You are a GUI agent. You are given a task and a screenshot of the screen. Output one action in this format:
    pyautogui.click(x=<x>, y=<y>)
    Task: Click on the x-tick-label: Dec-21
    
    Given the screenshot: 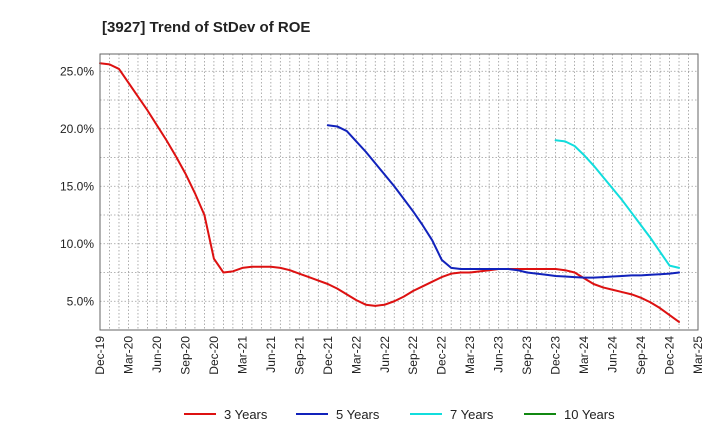 What is the action you would take?
    pyautogui.click(x=328, y=355)
    